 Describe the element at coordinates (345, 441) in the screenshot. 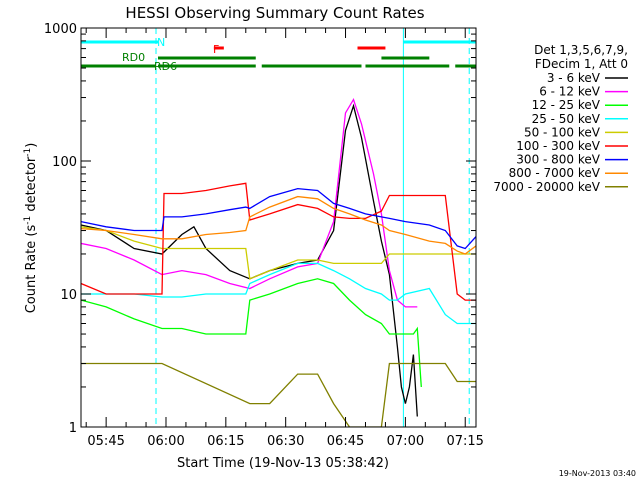

I see `x-tick-label: 06:45` at that location.